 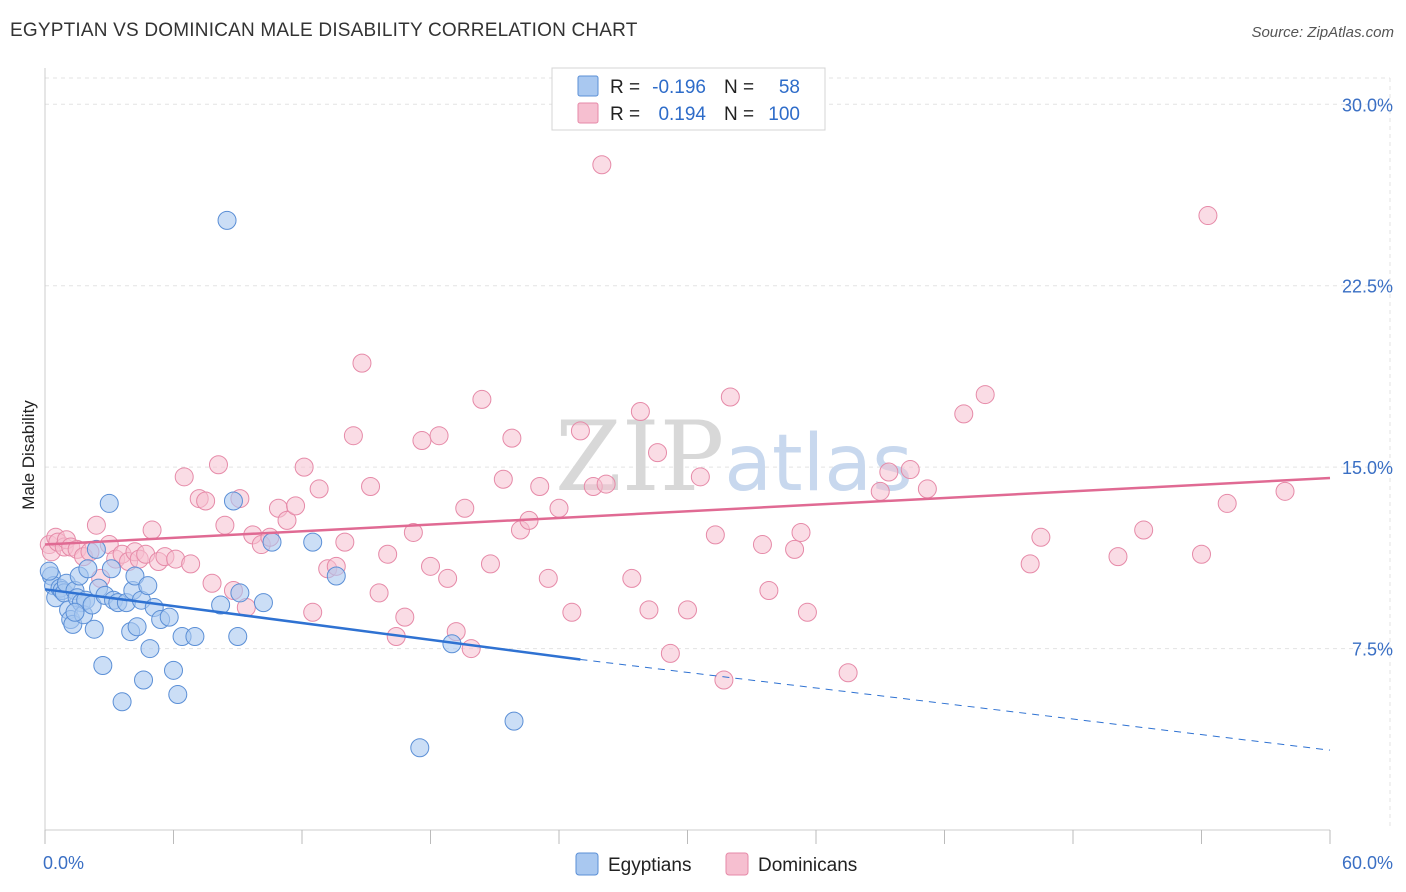 What do you see at coordinates (1367, 287) in the screenshot?
I see `y-tick-label: 22.5%` at bounding box center [1367, 287].